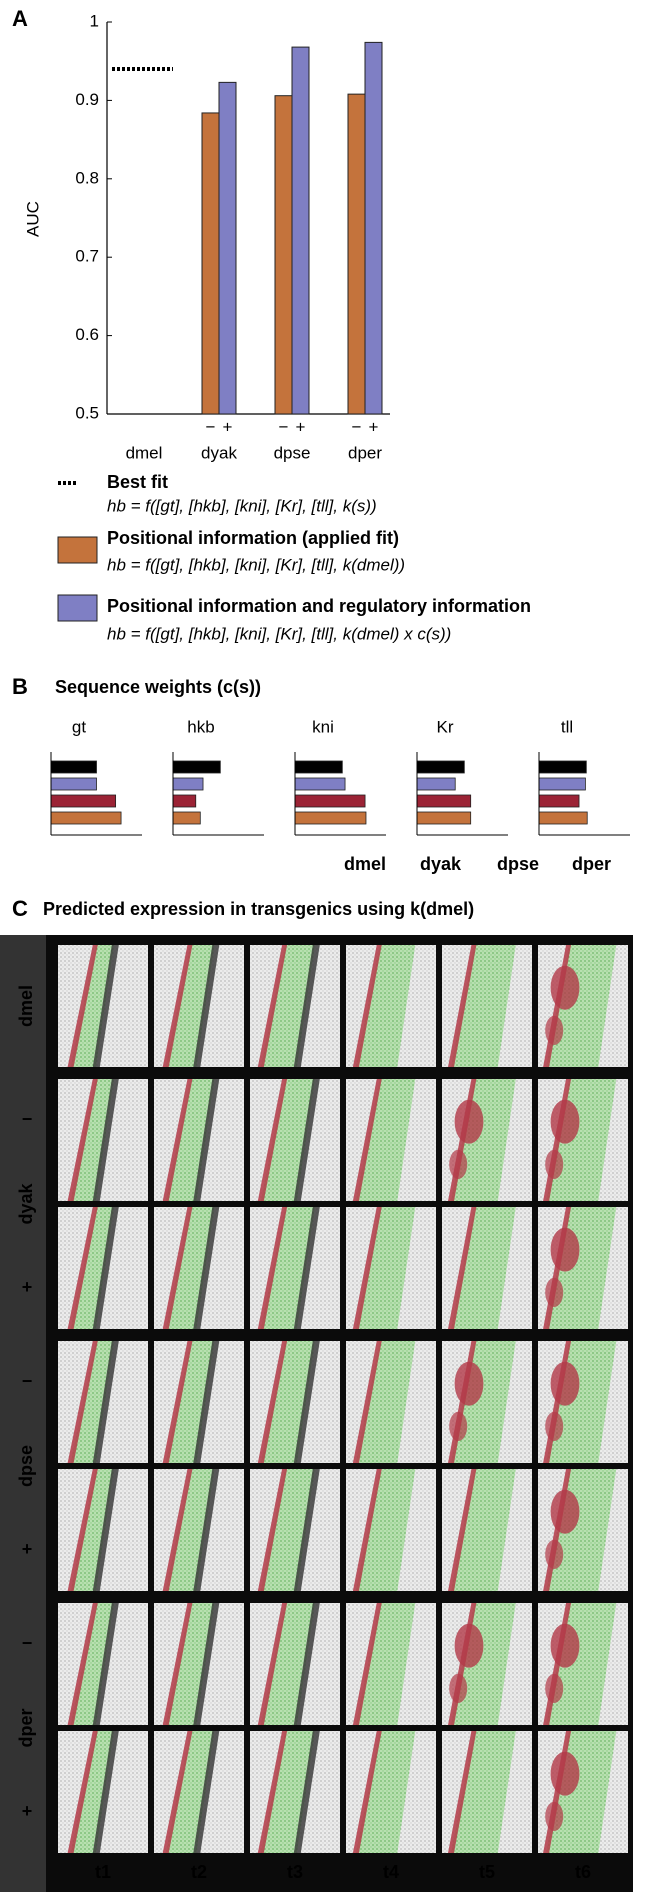 The image size is (661, 1892). I want to click on legend-label: dyak, so click(441, 864).